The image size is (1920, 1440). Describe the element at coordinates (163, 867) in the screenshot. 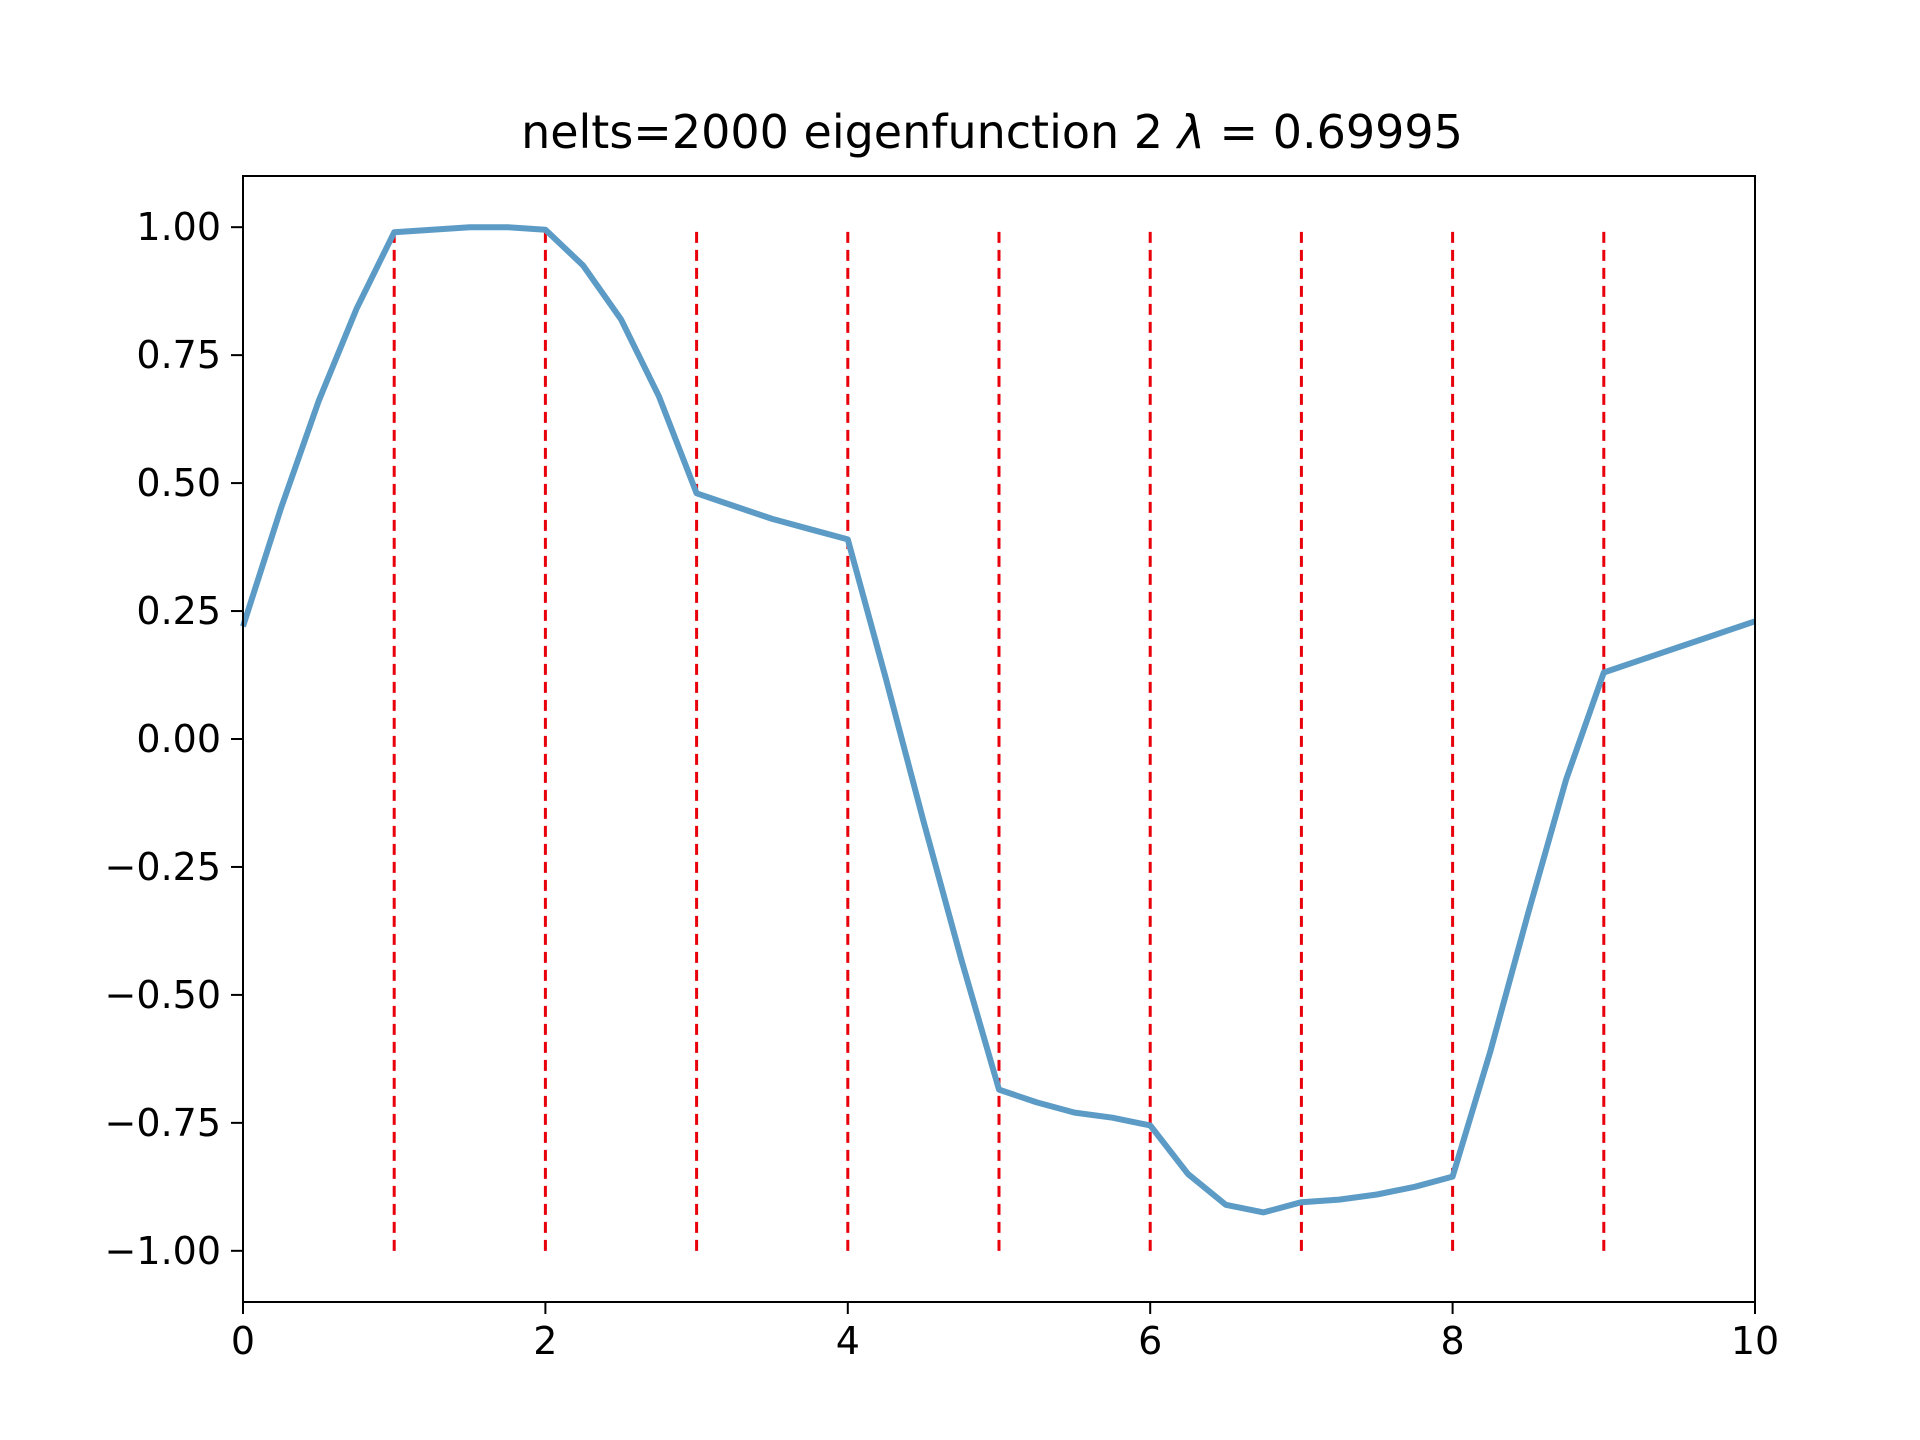

I see `y-tick-label: −0.25` at that location.